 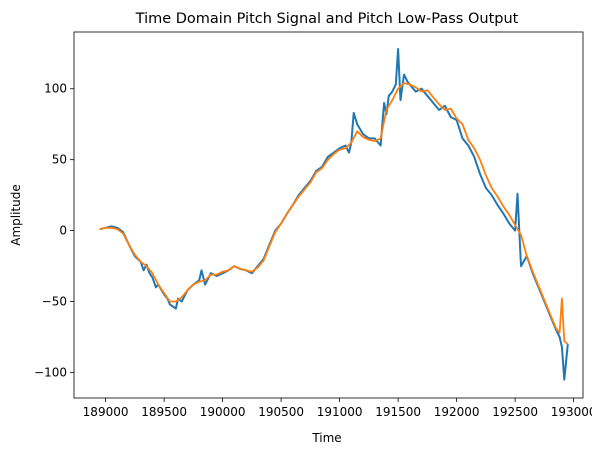 What do you see at coordinates (326, 438) in the screenshot?
I see `x-axis-label: Time` at bounding box center [326, 438].